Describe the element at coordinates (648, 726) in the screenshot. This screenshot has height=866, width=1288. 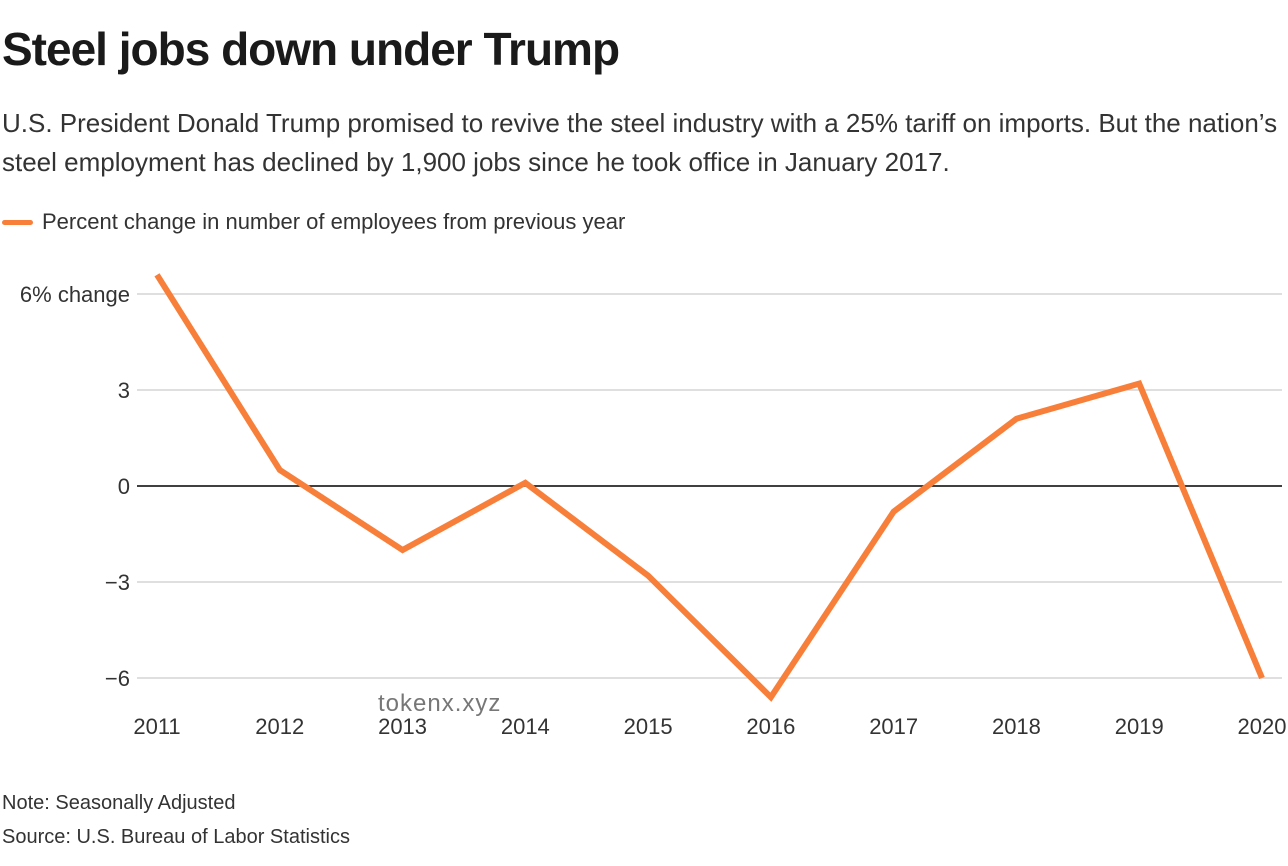
I see `x-tick-label: 2015` at that location.